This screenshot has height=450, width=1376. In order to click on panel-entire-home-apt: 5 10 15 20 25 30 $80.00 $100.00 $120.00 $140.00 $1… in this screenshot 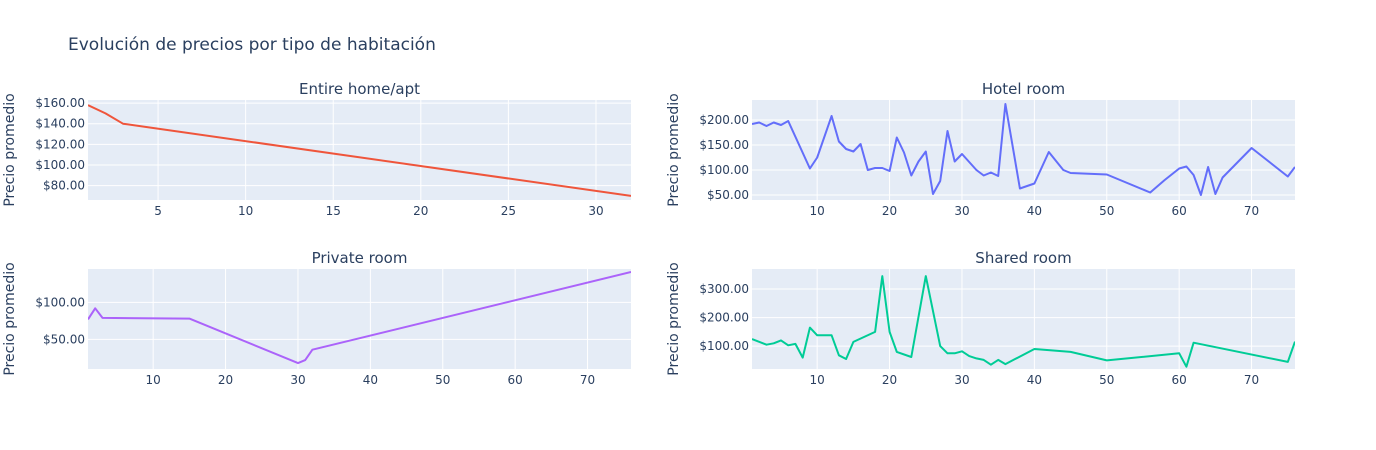, I will do `click(317, 149)`.